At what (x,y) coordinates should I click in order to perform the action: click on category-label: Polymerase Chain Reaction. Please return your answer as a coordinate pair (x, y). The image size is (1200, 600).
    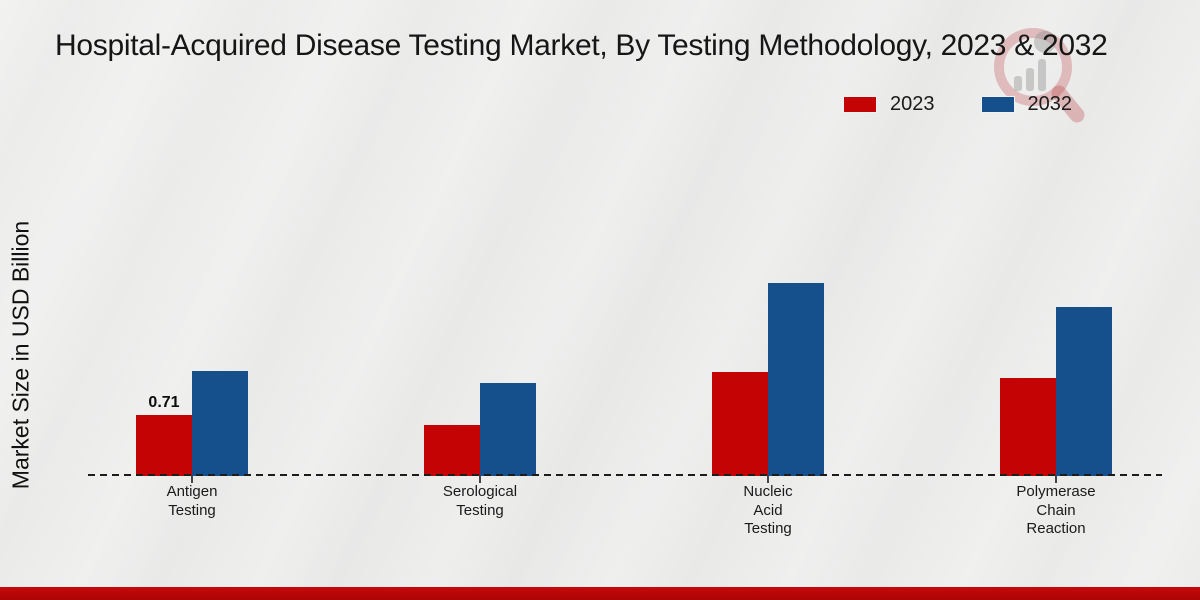
    Looking at the image, I should click on (1056, 510).